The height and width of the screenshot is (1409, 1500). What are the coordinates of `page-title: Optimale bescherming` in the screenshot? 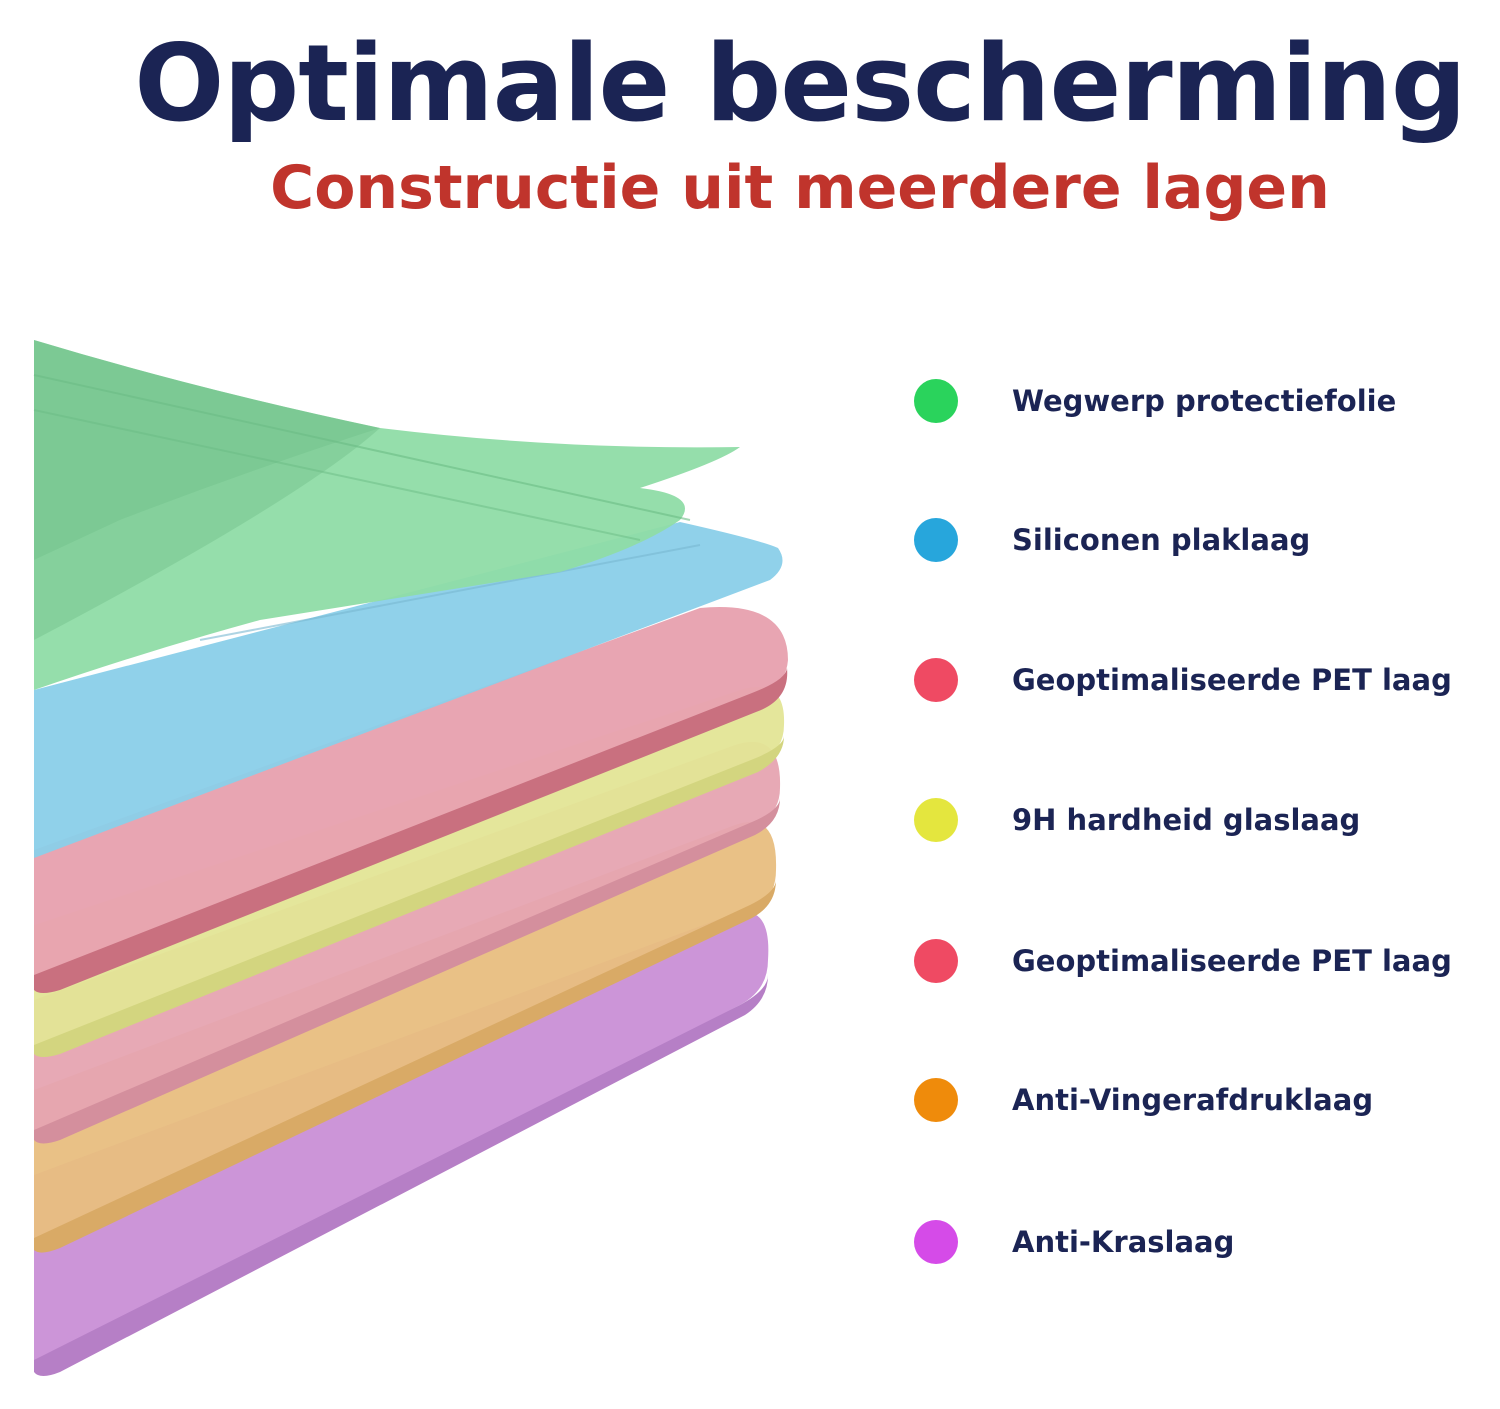 It's located at (800, 83).